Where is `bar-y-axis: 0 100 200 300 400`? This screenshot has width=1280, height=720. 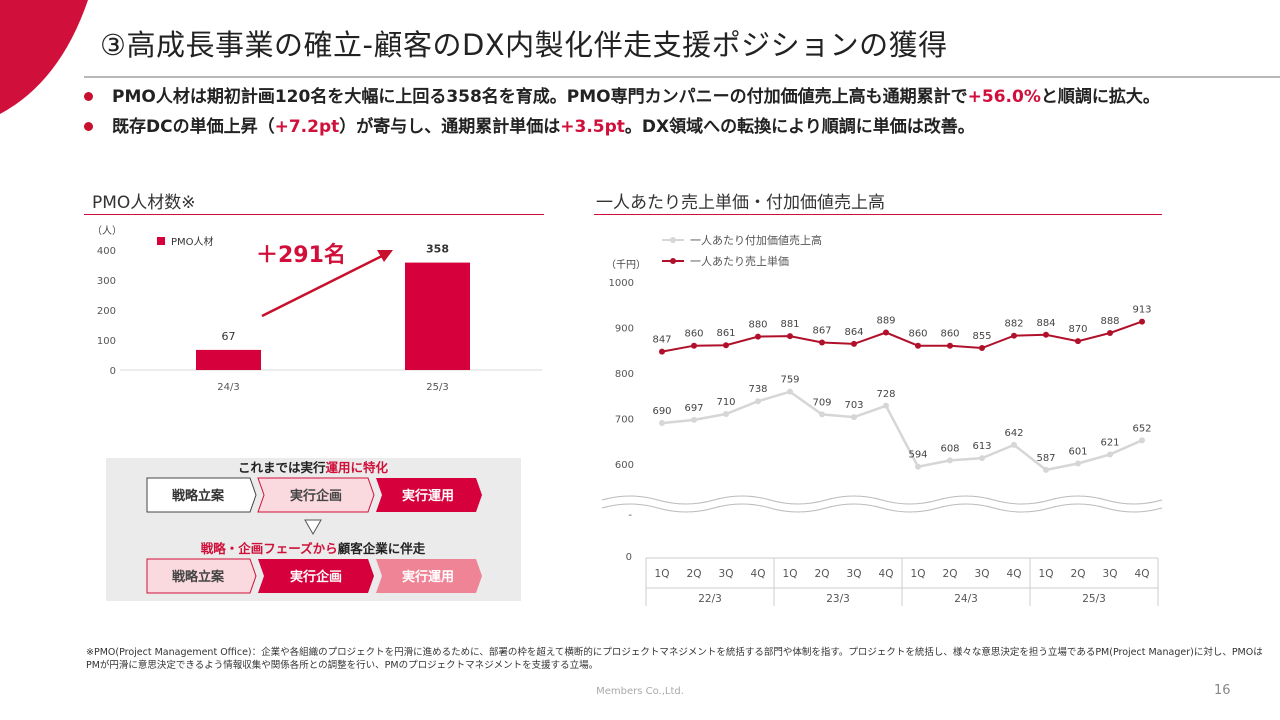
bar-y-axis: 0 100 200 300 400 is located at coordinates (106, 311).